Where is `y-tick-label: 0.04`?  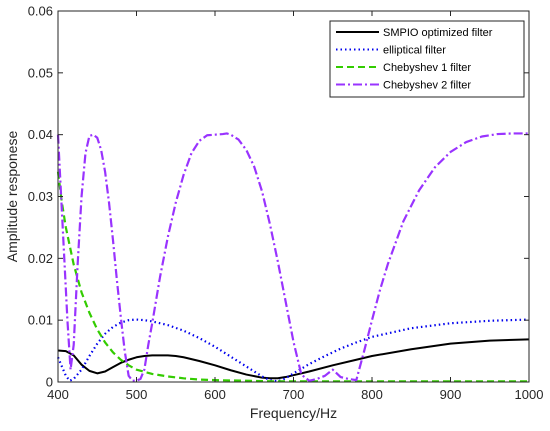
y-tick-label: 0.04 is located at coordinates (40, 134).